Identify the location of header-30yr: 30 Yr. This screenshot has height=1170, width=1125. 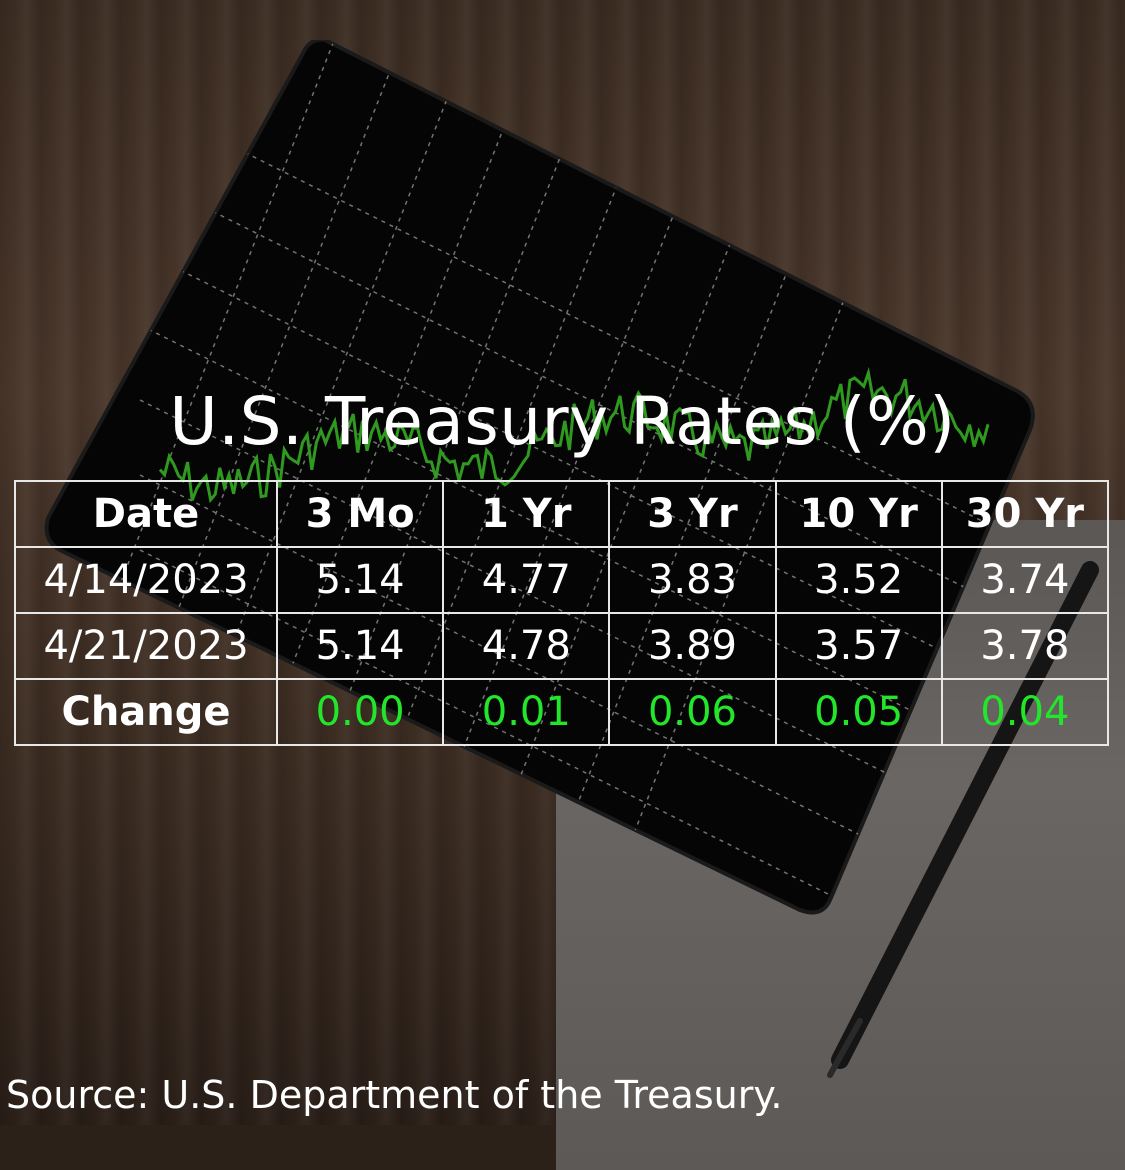
(1025, 514).